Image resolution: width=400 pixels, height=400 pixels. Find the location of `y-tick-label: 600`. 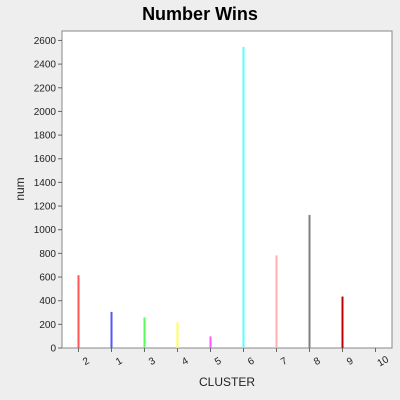

y-tick-label: 600 is located at coordinates (47, 278).